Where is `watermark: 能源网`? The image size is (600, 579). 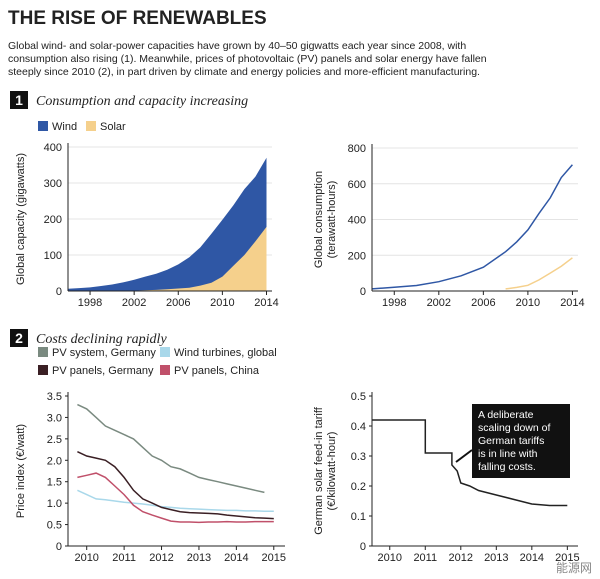
watermark: 能源网 is located at coordinates (574, 568).